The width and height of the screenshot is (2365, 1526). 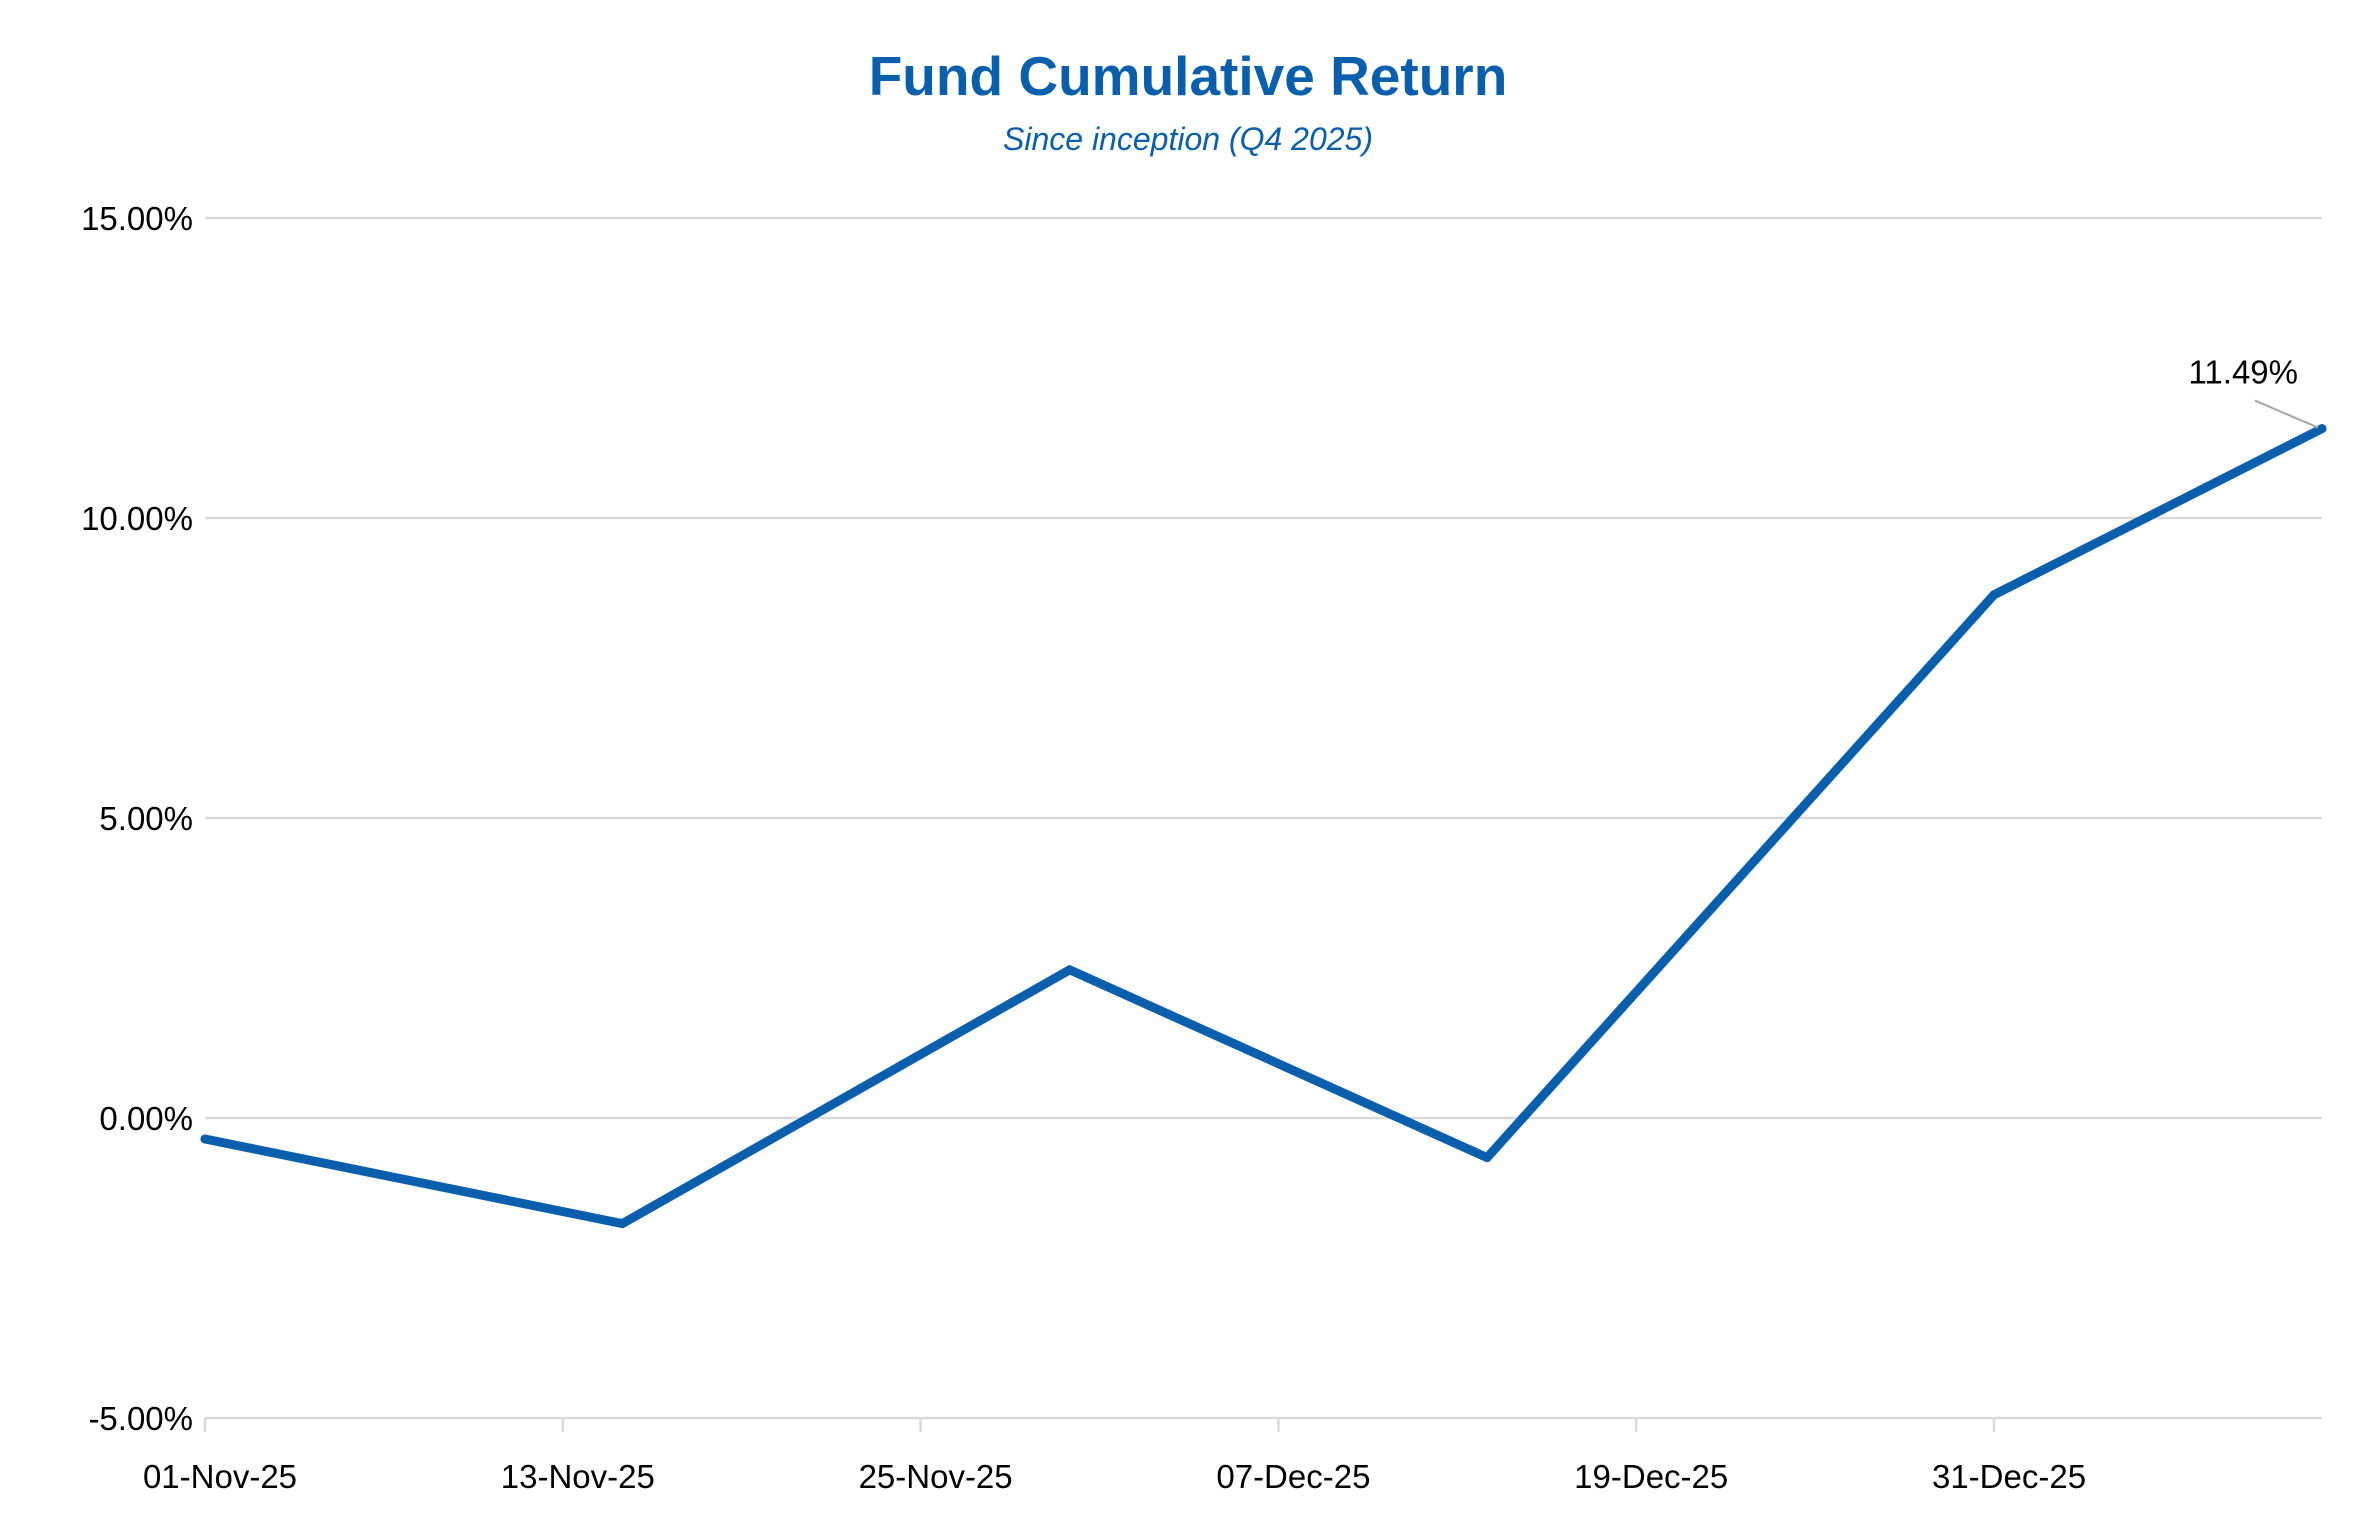 What do you see at coordinates (2243, 372) in the screenshot?
I see `data-label: 11.49%` at bounding box center [2243, 372].